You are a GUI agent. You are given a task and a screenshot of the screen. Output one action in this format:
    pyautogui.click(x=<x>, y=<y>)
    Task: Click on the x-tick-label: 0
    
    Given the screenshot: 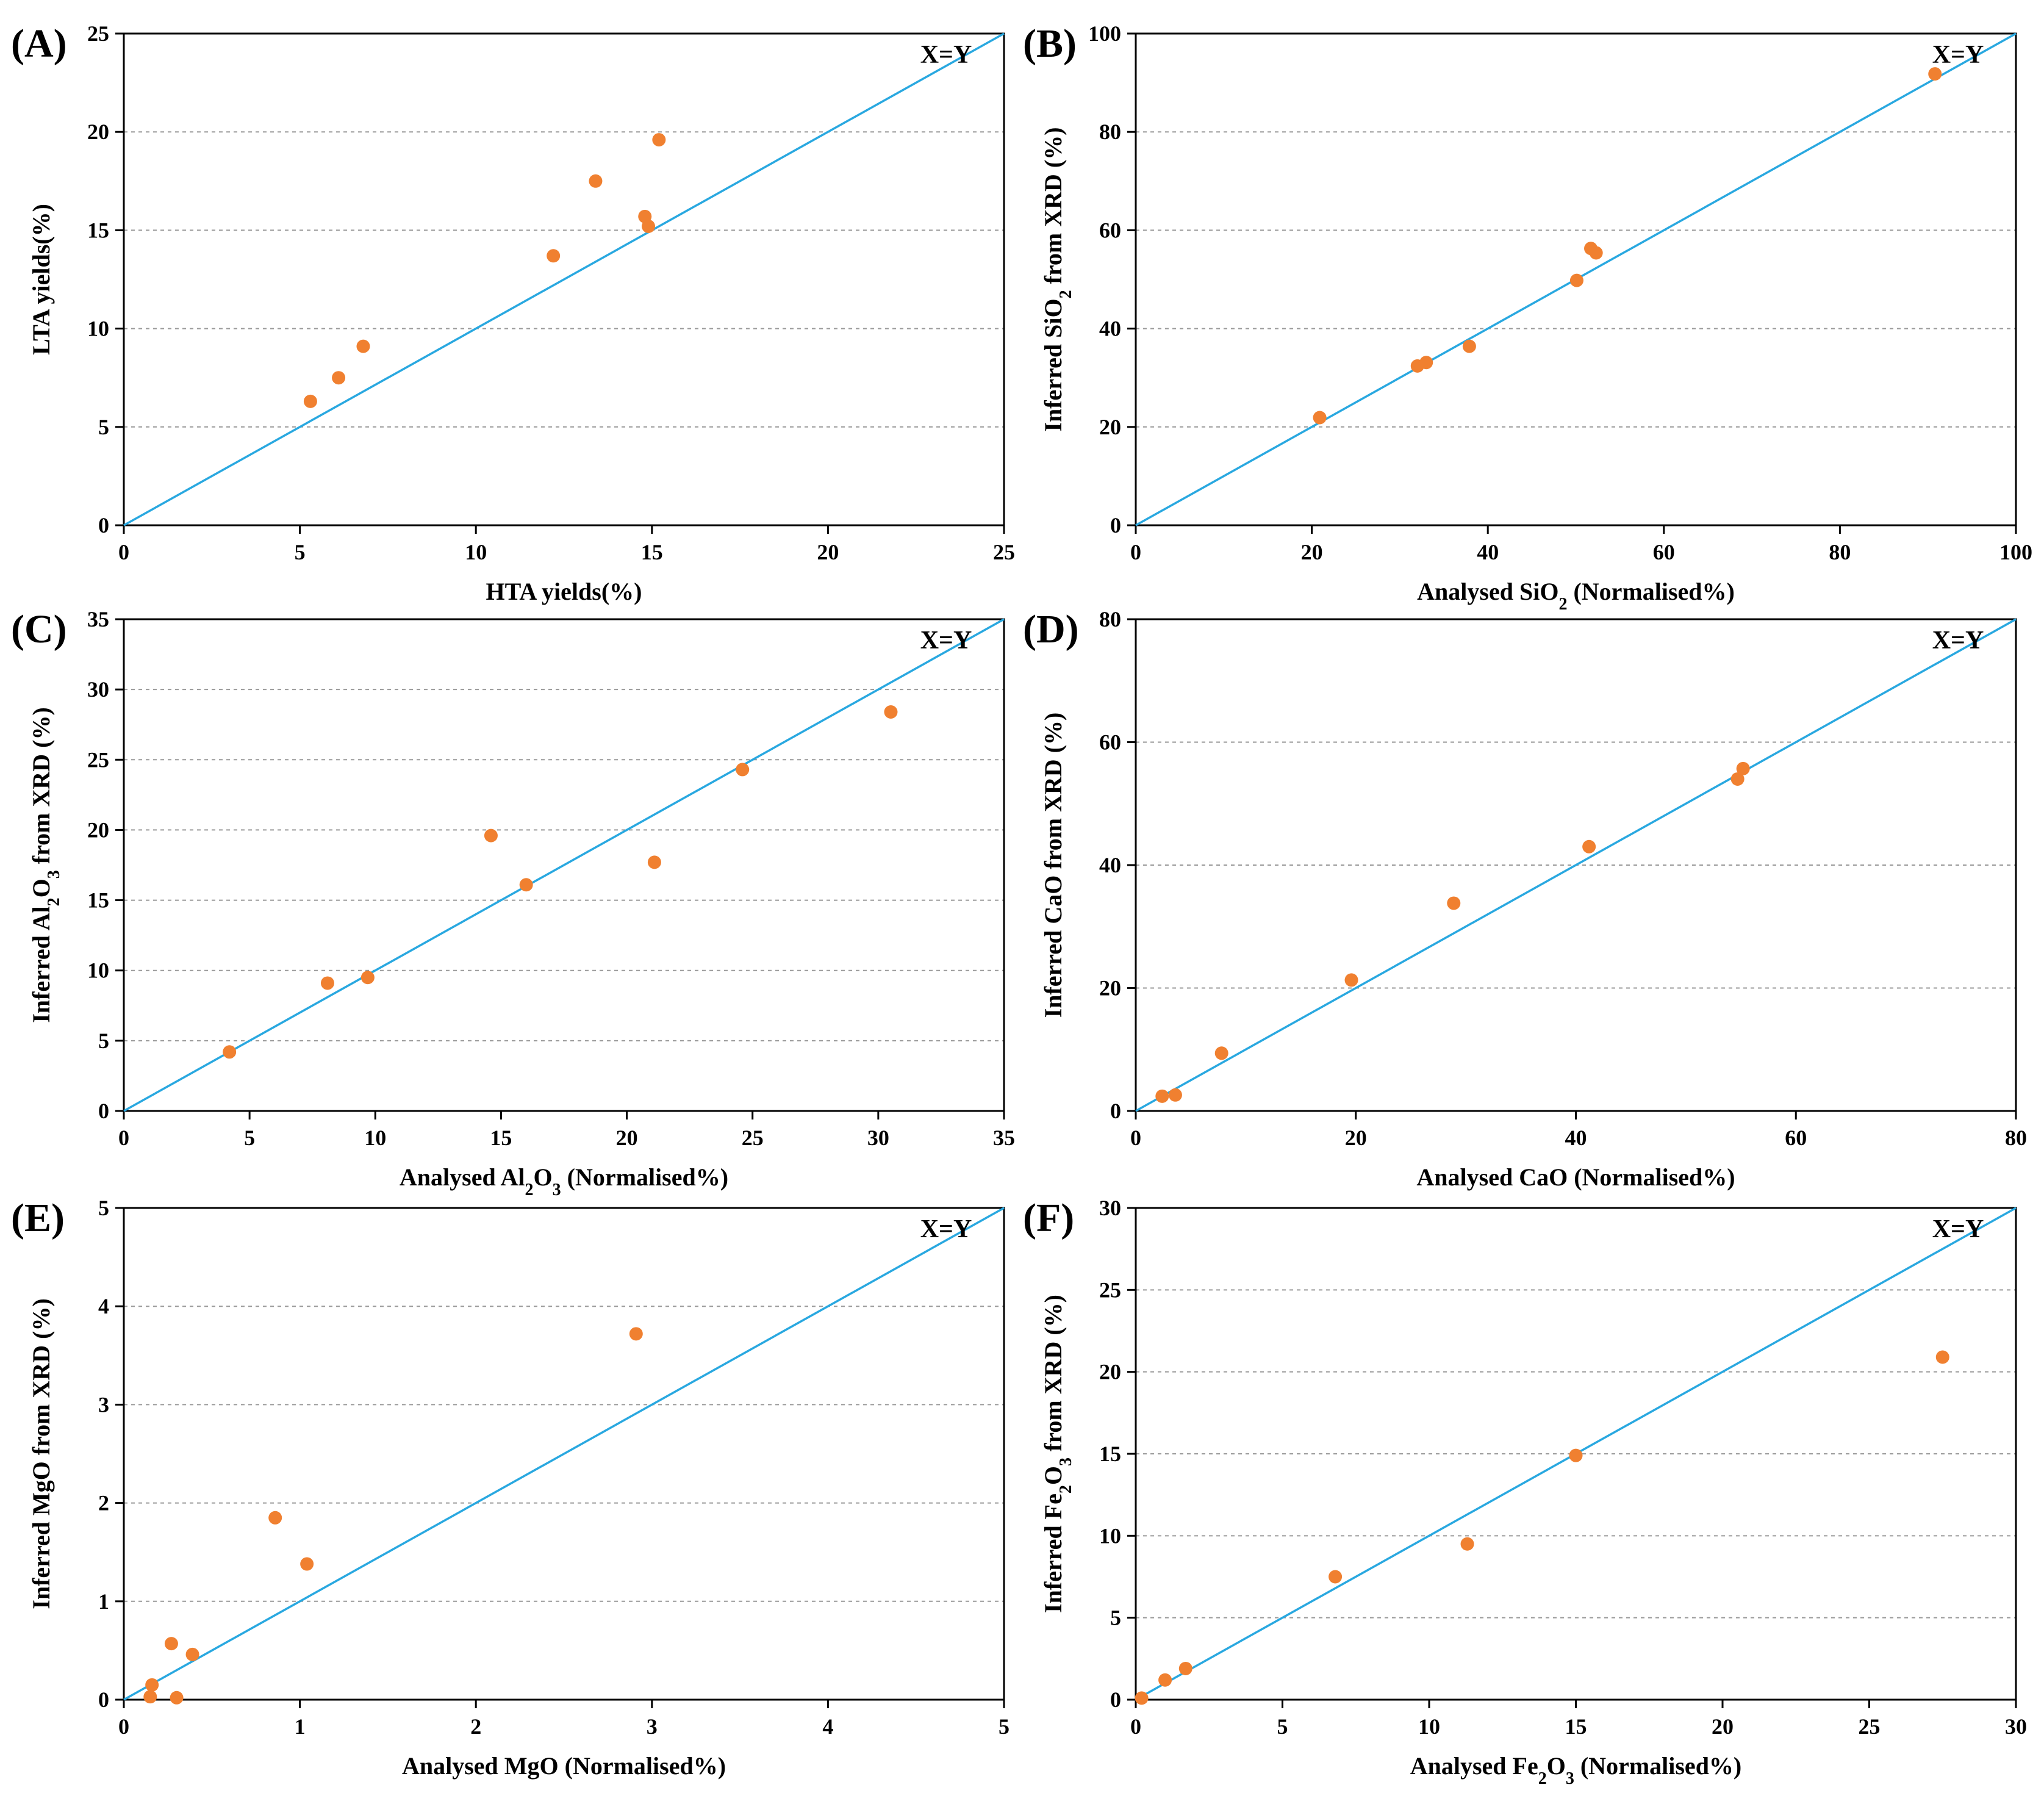 What is the action you would take?
    pyautogui.click(x=123, y=552)
    